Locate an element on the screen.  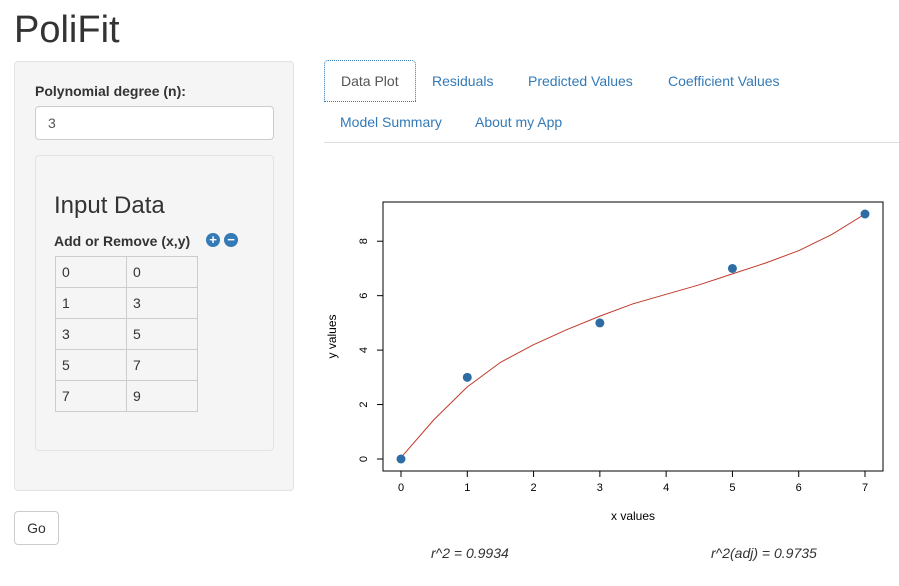
y-tick-label: 4 is located at coordinates (364, 350).